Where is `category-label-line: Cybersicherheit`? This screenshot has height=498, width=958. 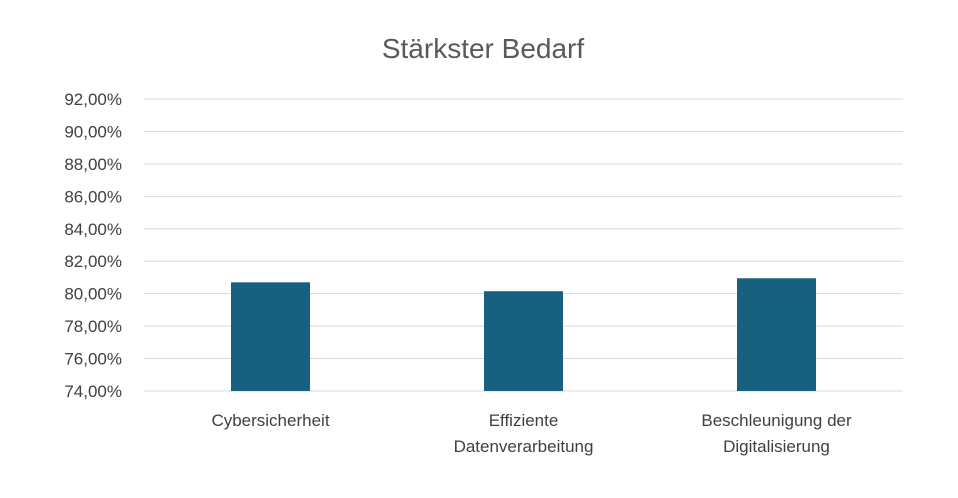
category-label-line: Cybersicherheit is located at coordinates (270, 420).